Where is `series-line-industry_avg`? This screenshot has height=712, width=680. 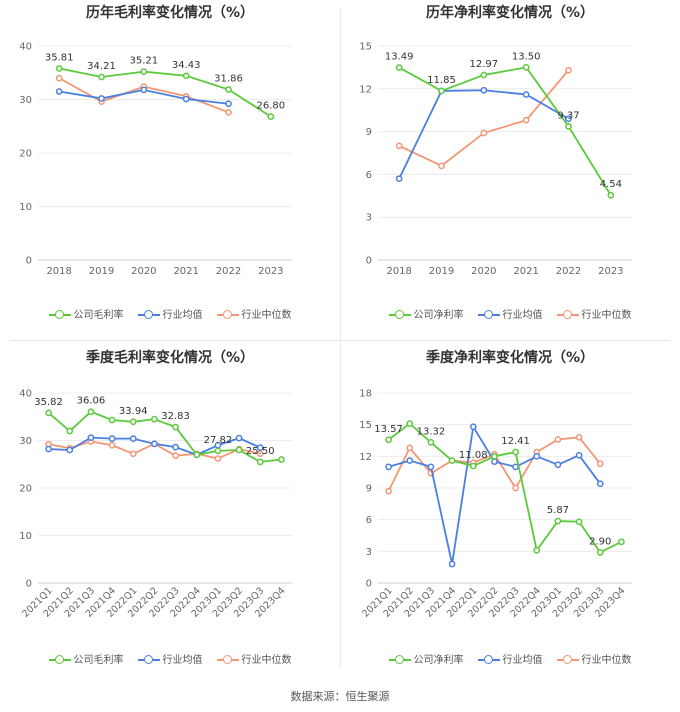
series-line-industry_avg is located at coordinates (494, 494).